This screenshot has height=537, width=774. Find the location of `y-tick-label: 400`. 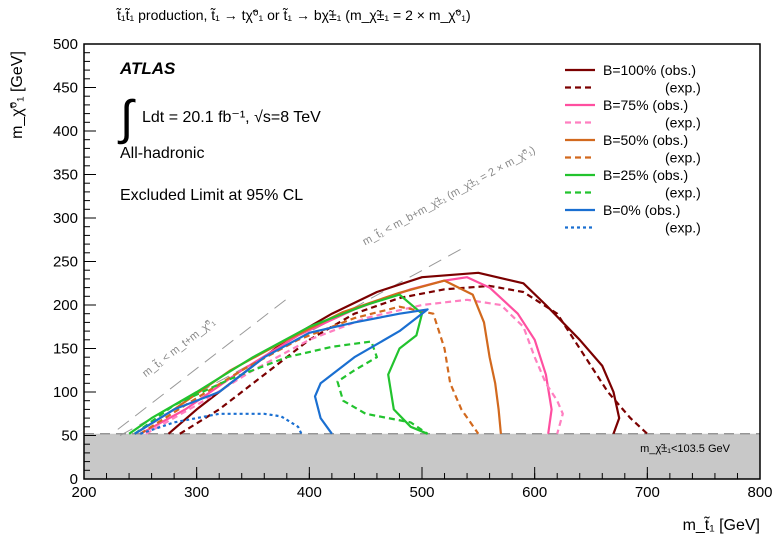

y-tick-label: 400 is located at coordinates (65, 131).